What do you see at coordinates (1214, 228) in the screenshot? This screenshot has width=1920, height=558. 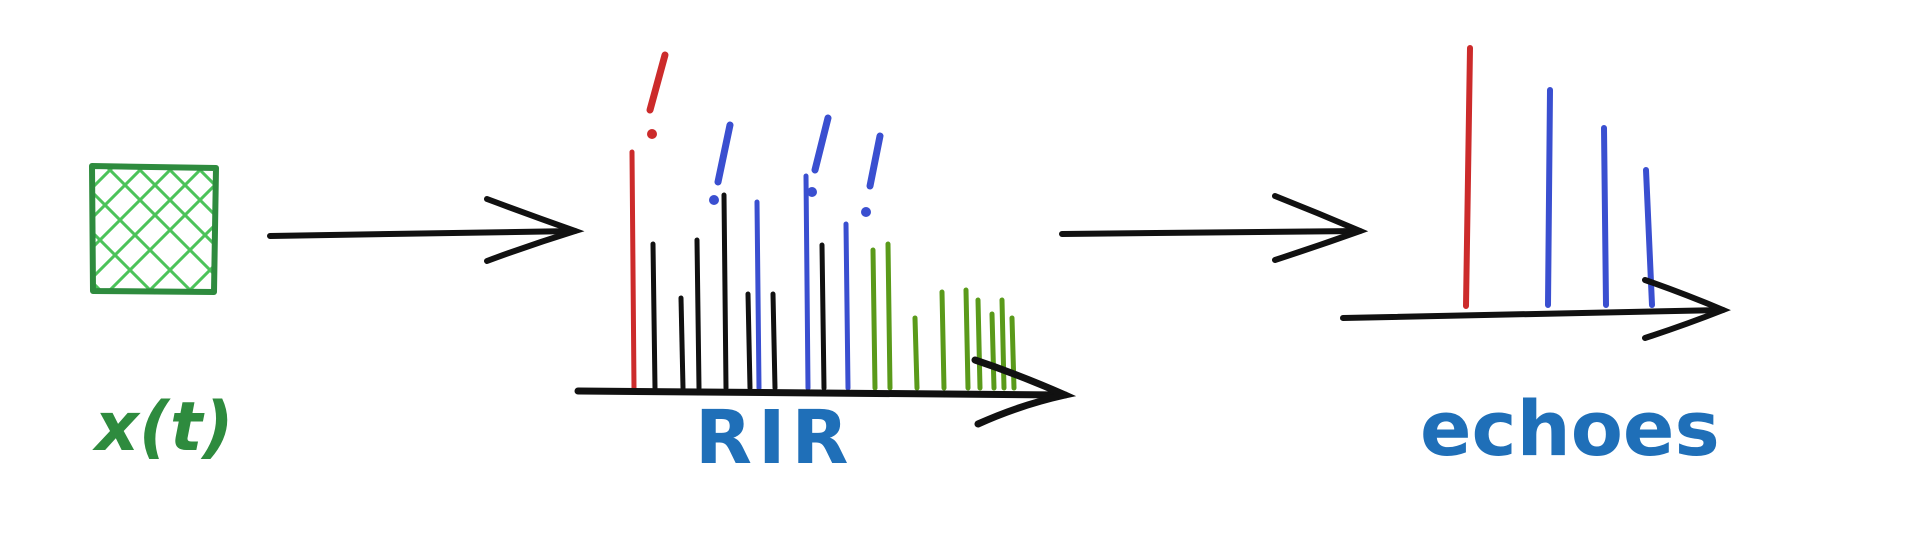 I see `arrow-rir-to-echoes` at bounding box center [1214, 228].